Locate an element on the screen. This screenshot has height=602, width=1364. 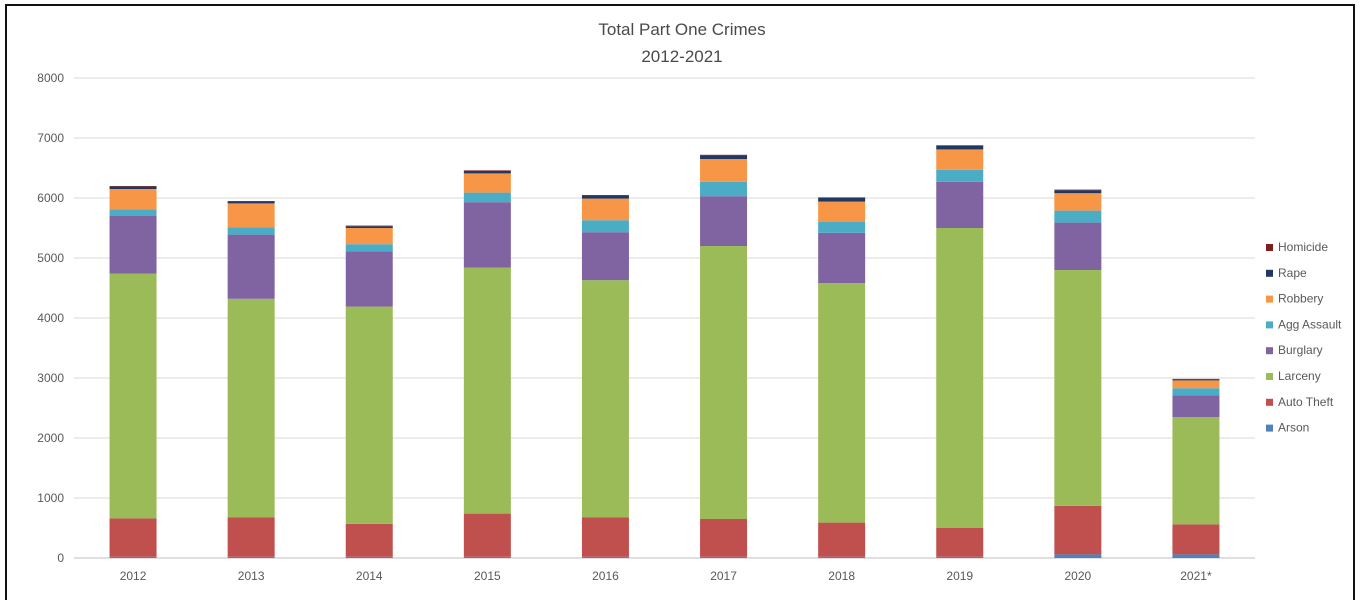
y-tick-label: 3000 is located at coordinates (50, 378).